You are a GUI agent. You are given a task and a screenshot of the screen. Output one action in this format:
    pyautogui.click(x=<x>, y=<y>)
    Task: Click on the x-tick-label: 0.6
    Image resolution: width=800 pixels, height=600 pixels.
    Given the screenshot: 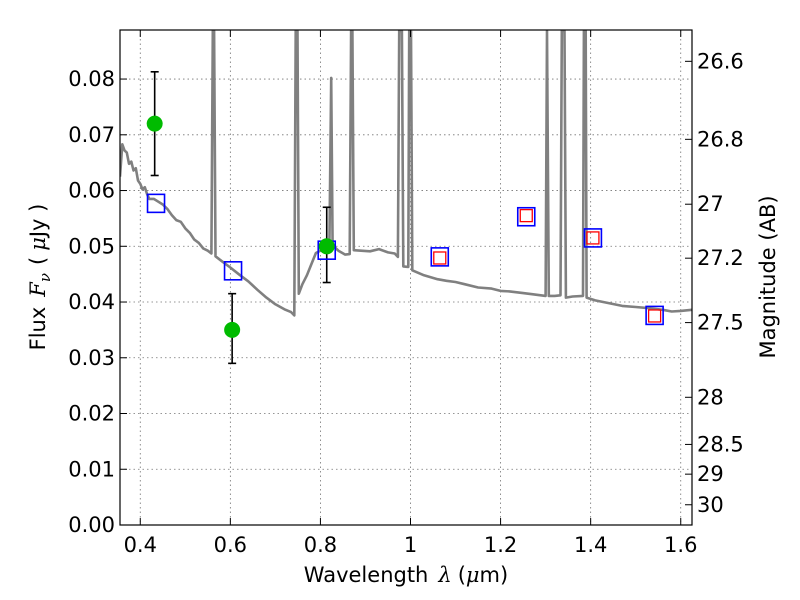 What is the action you would take?
    pyautogui.click(x=230, y=545)
    